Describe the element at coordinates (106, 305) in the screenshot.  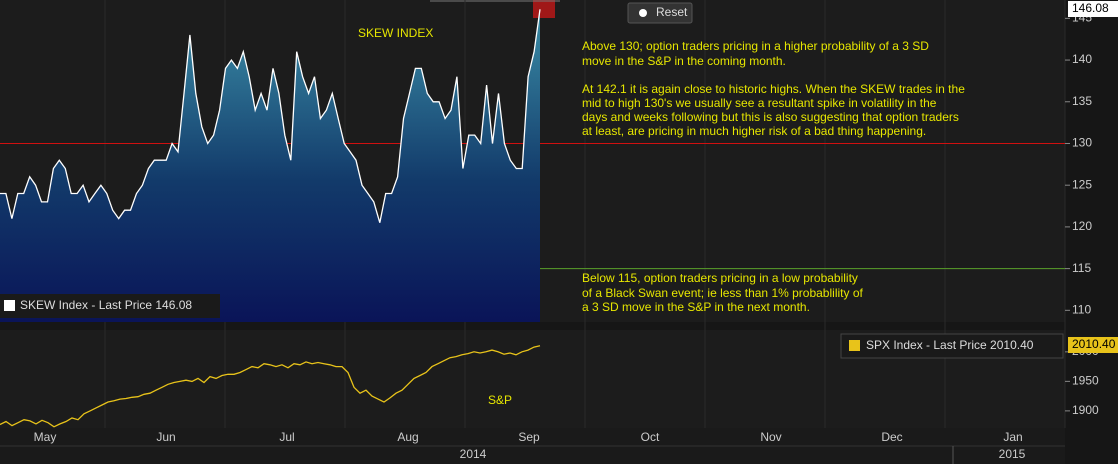
I see `legend-label: SKEW Index - Last Price 146.08` at that location.